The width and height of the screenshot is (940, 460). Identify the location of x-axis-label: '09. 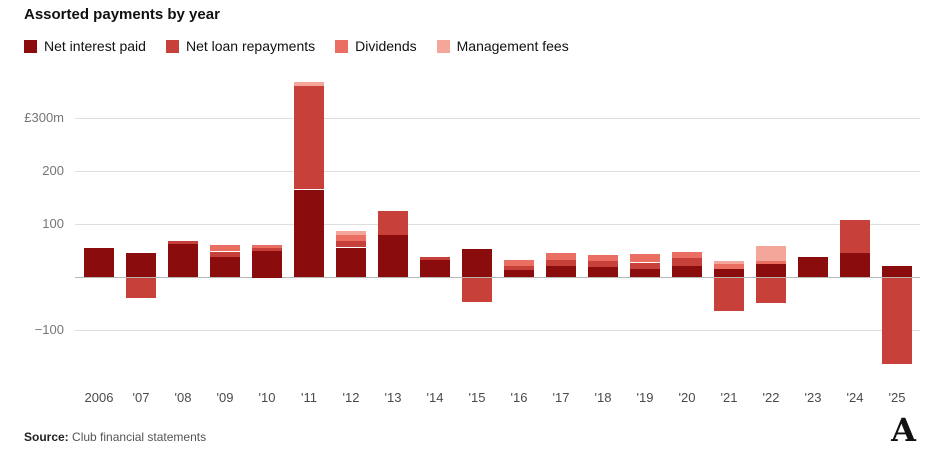
(225, 397).